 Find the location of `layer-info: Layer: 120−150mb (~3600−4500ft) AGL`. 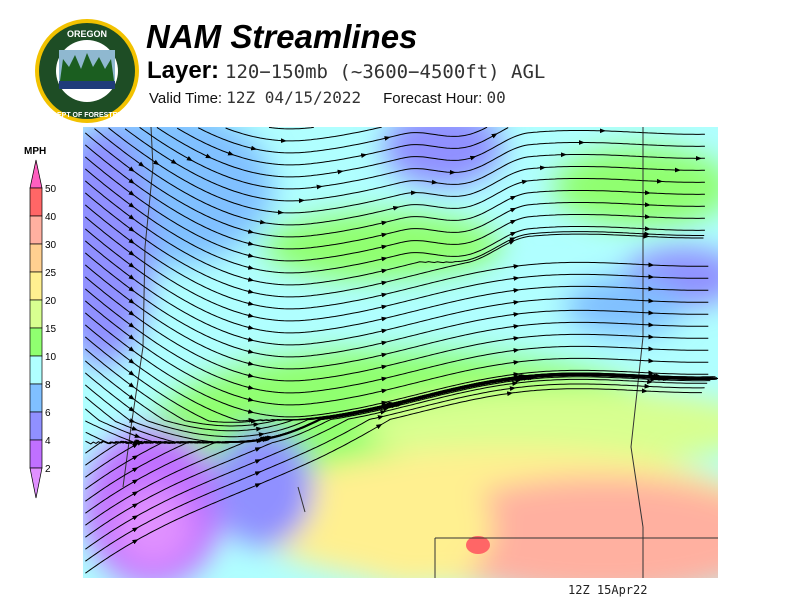

layer-info: Layer: 120−150mb (~3600−4500ft) AGL is located at coordinates (346, 71).